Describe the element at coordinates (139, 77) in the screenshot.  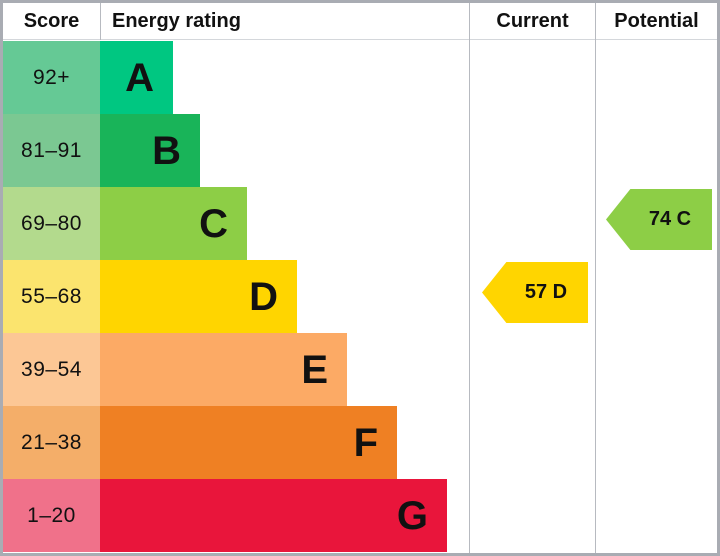
I see `band-letter: A` at that location.